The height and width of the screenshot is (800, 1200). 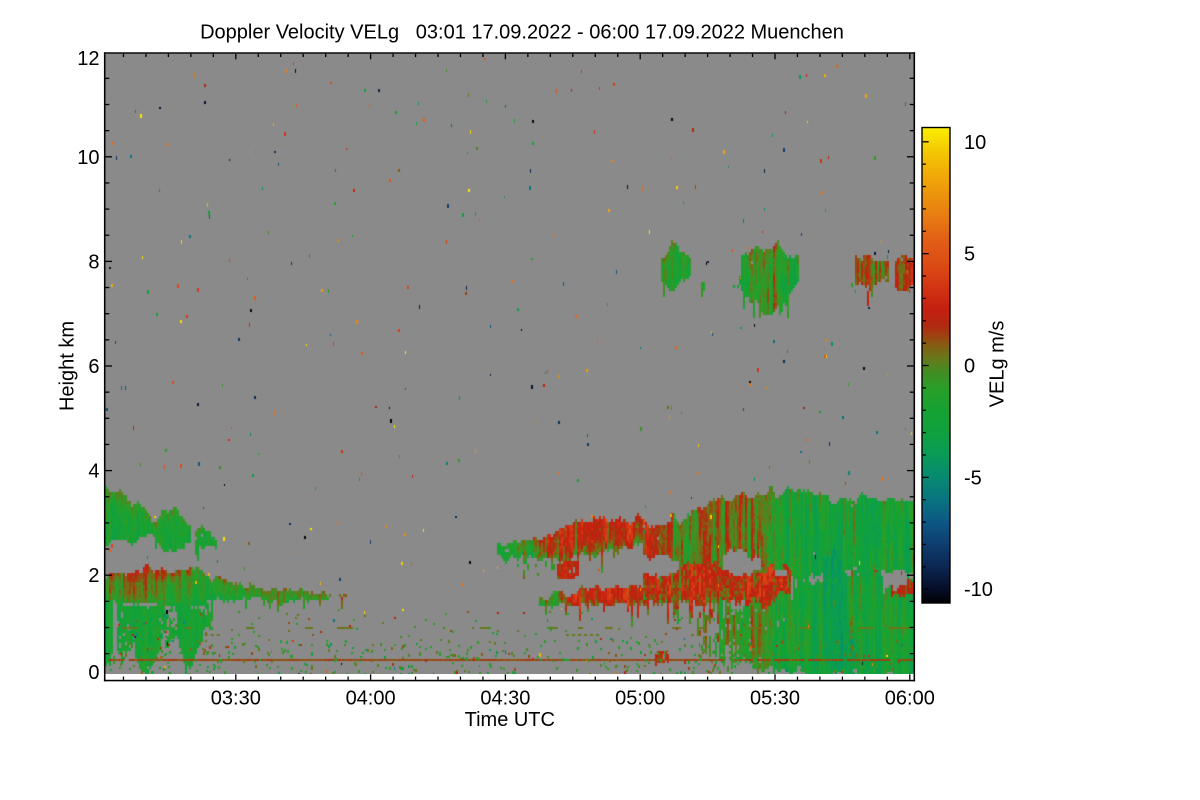 What do you see at coordinates (910, 698) in the screenshot?
I see `x-tick-label: 06:00` at bounding box center [910, 698].